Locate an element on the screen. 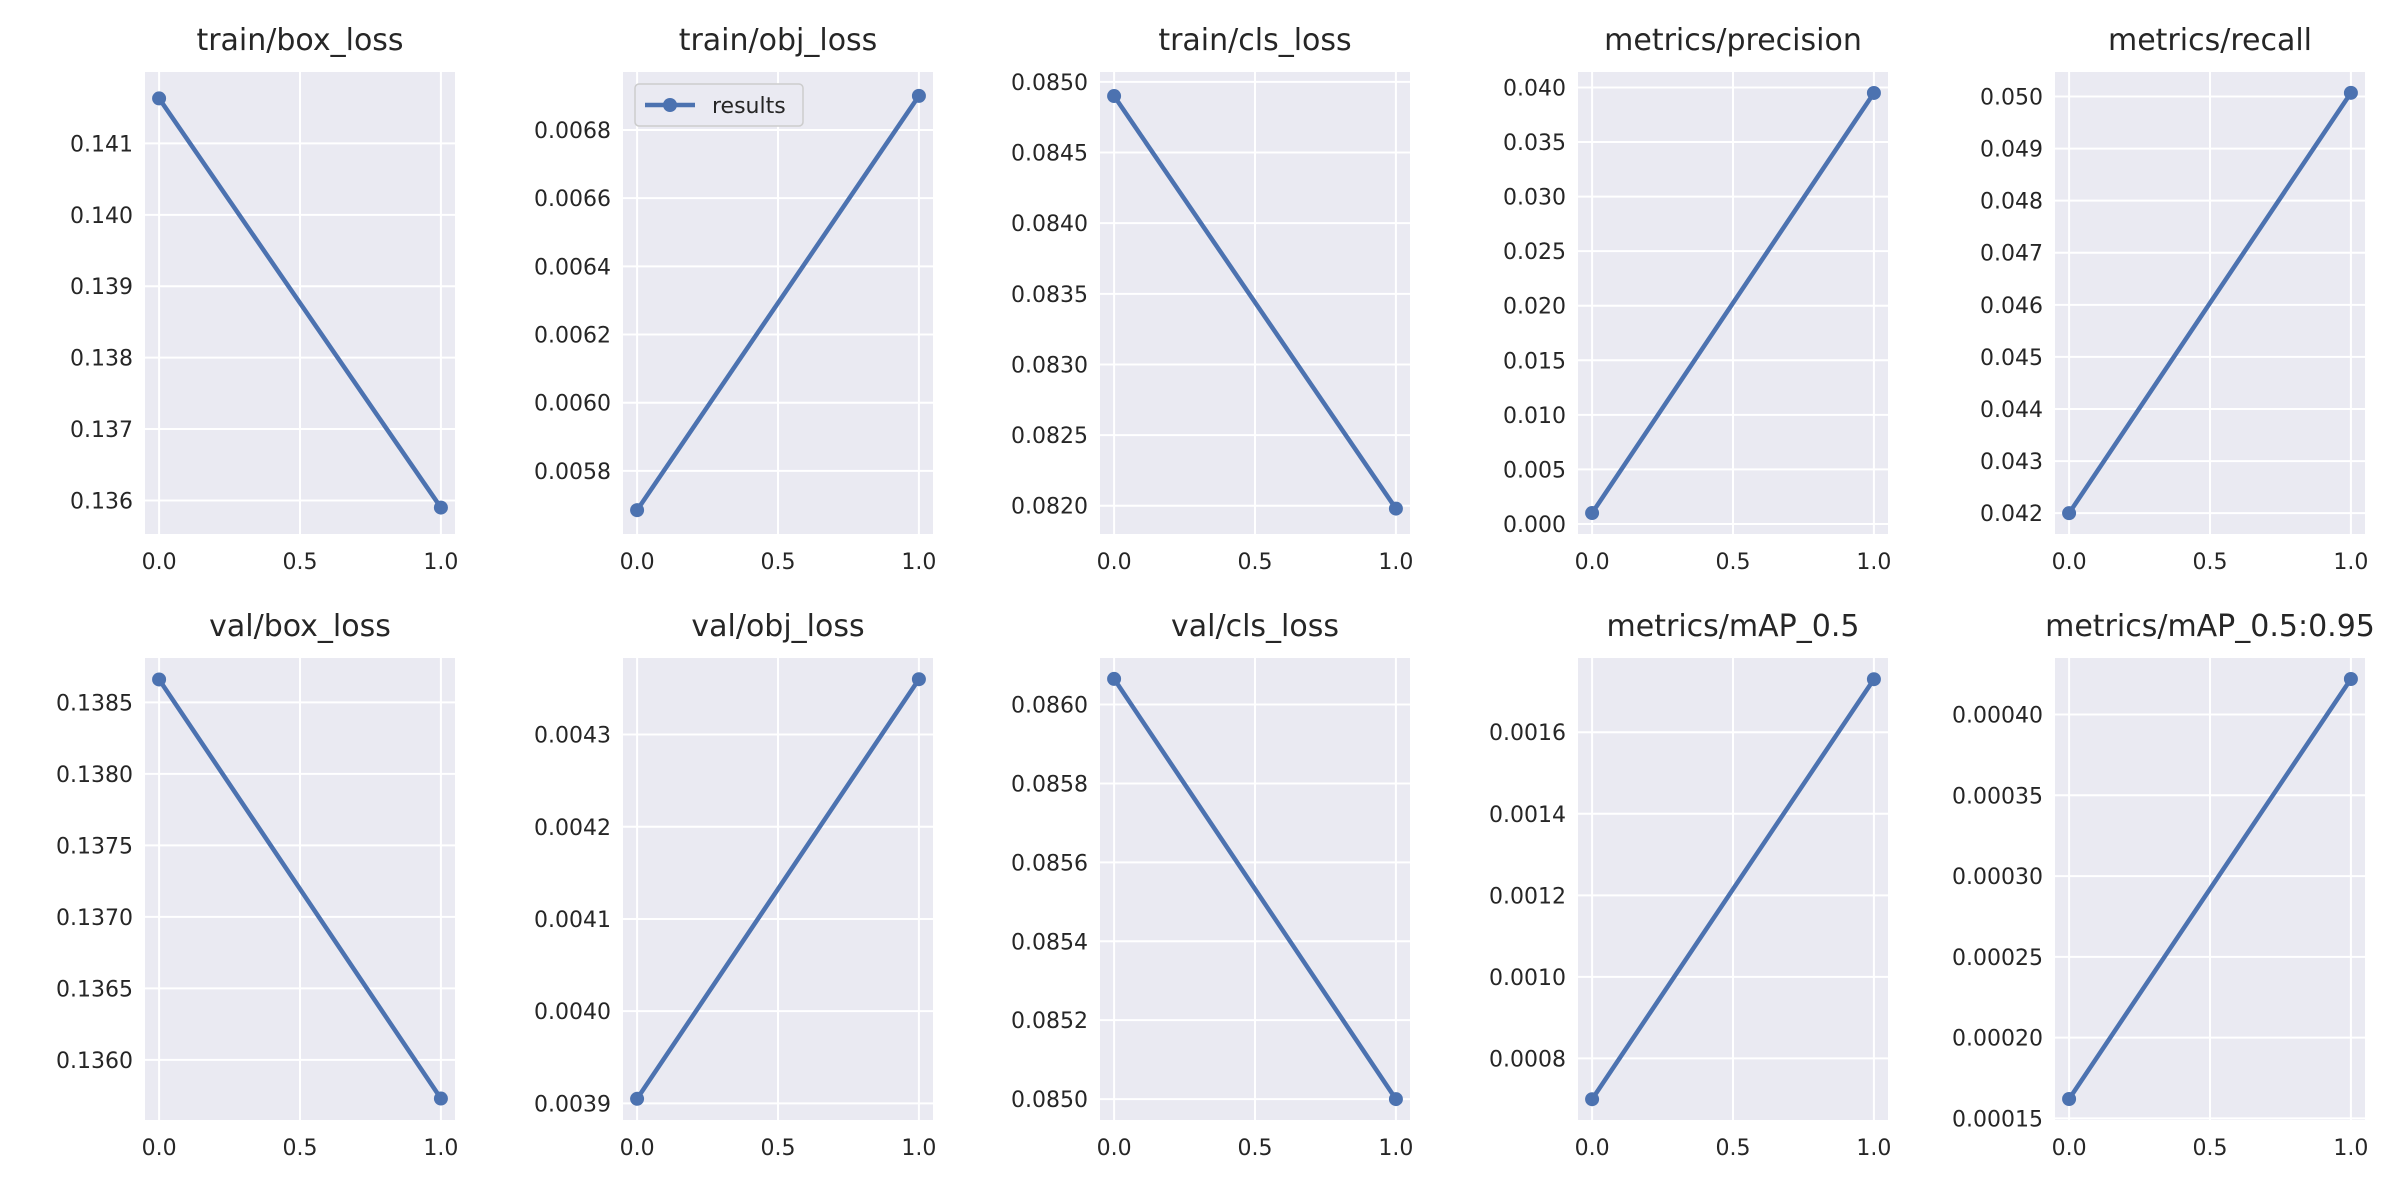 The image size is (2400, 1200). y-tick-label: 0.139 is located at coordinates (101, 287).